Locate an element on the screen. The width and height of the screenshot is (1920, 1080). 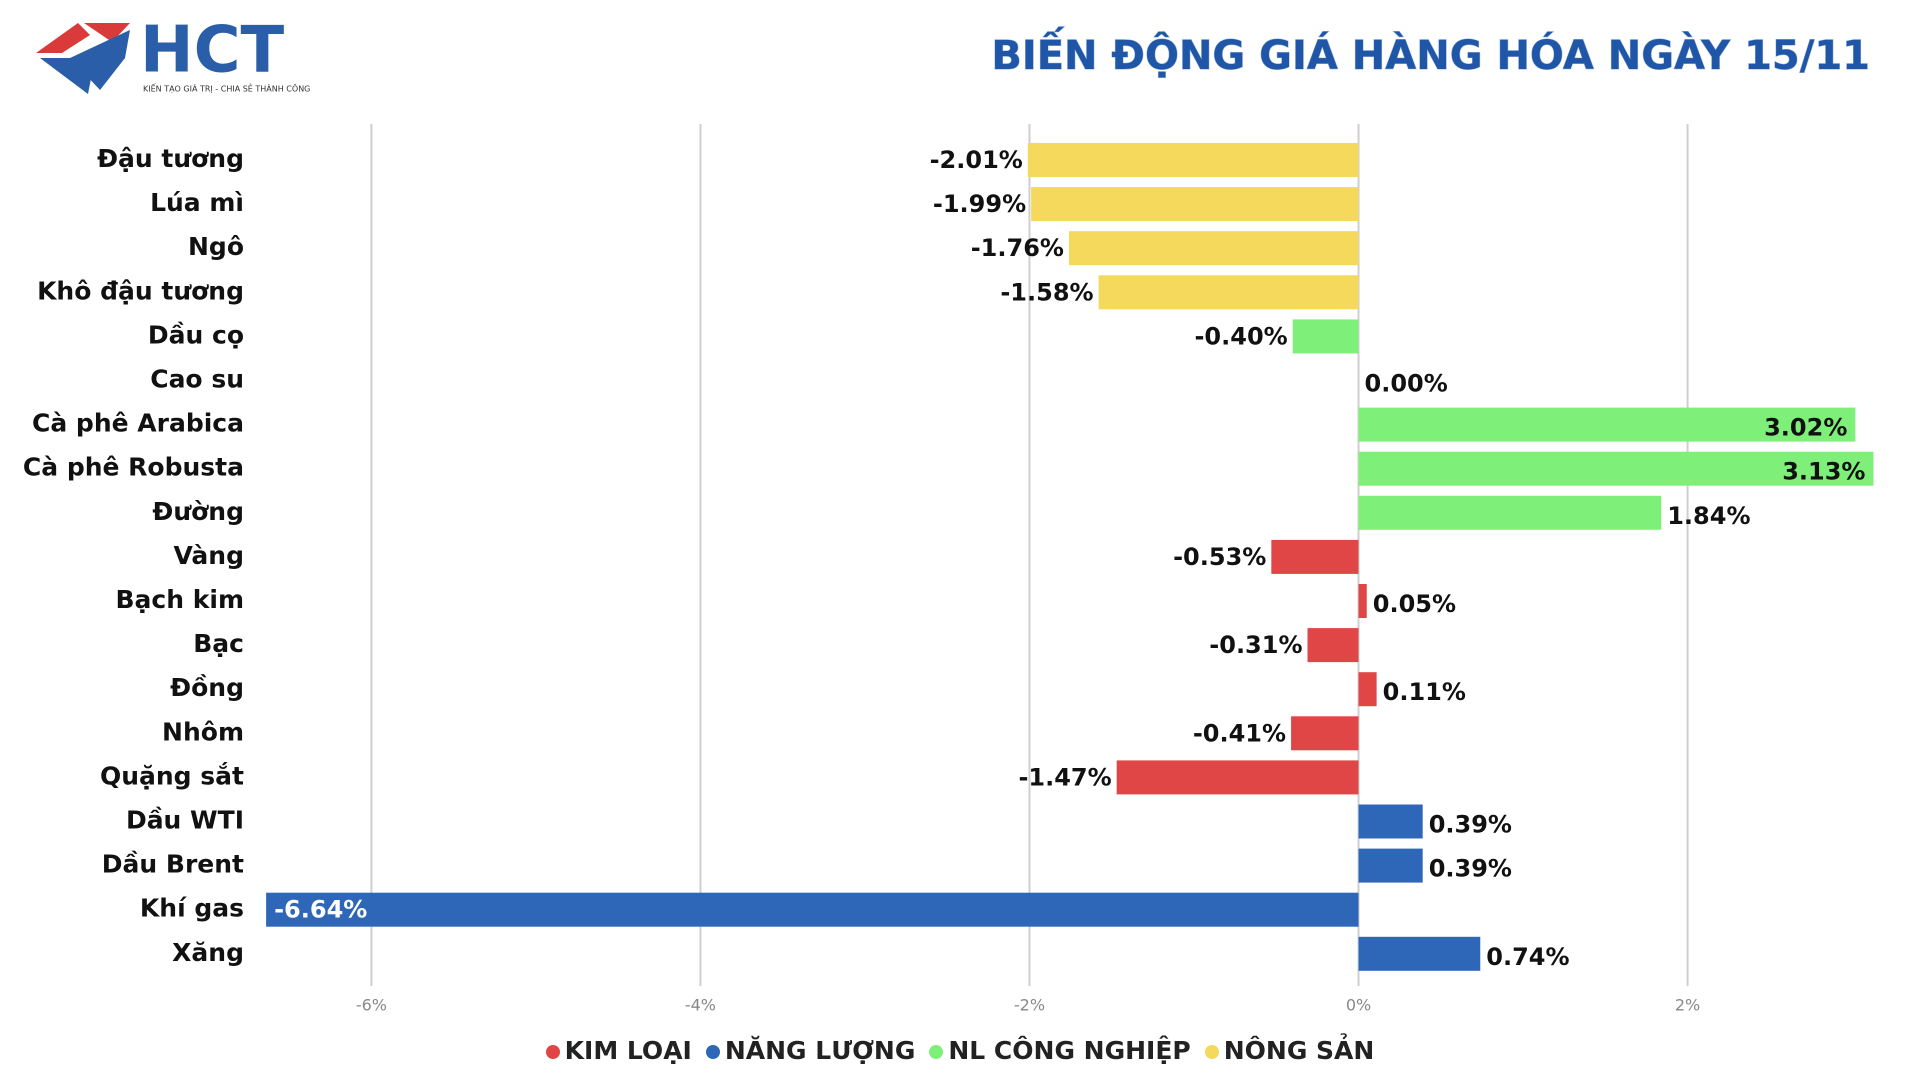
y-tick-label: Vàng is located at coordinates (208, 555).